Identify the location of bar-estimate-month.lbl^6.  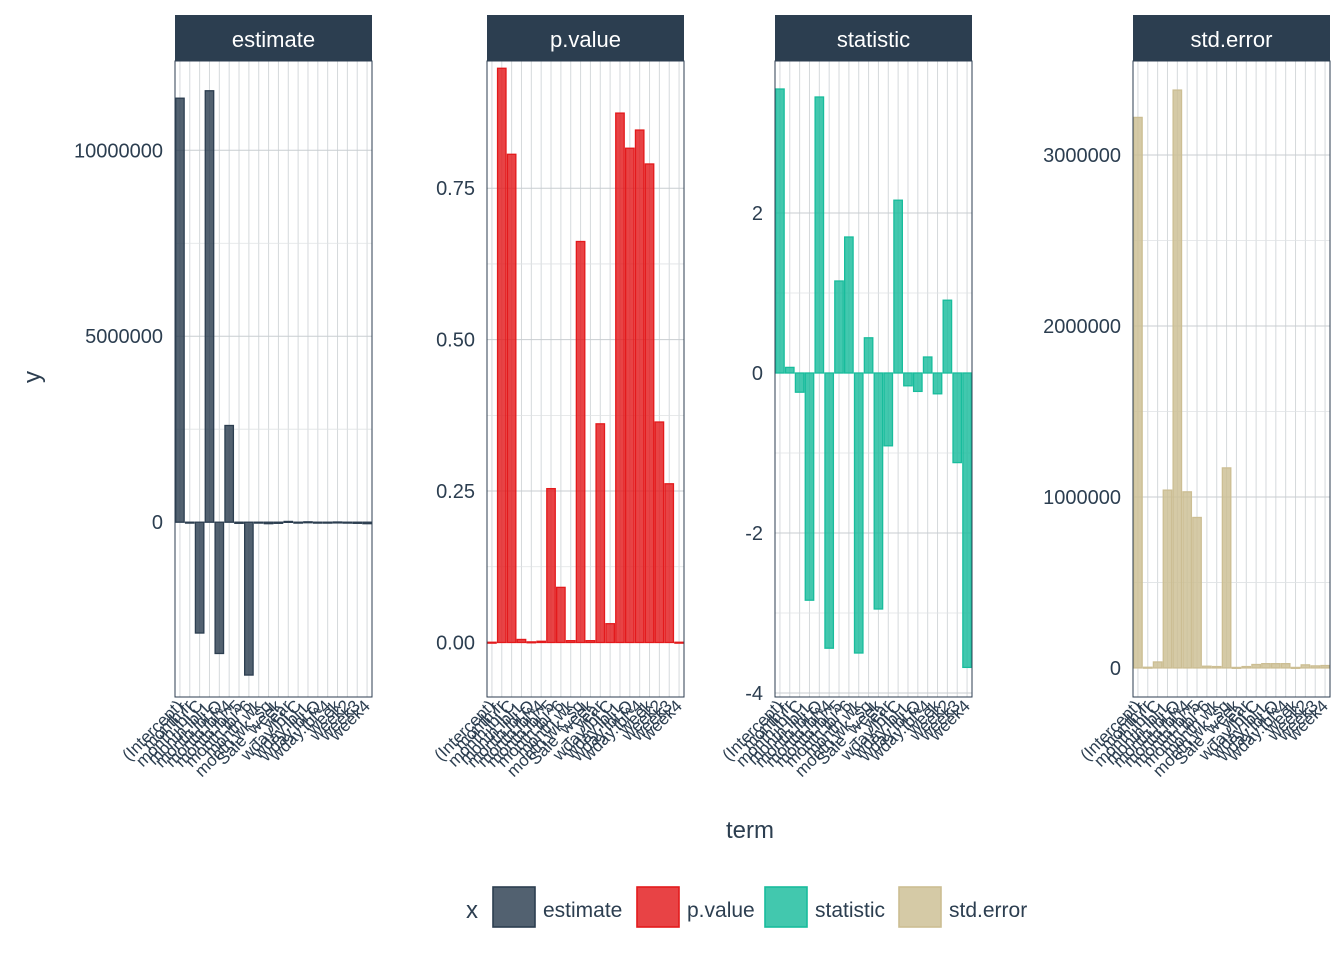
(248, 598).